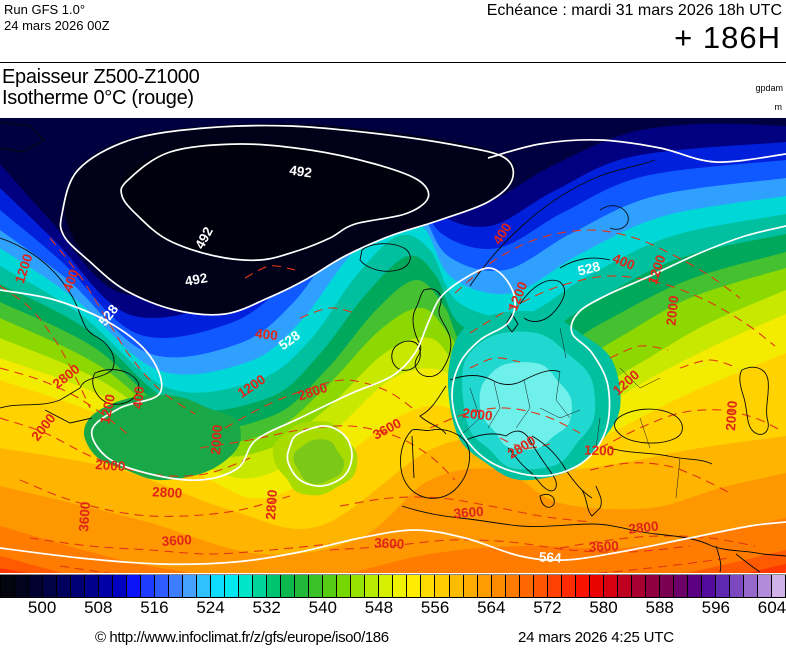 The height and width of the screenshot is (648, 786). Describe the element at coordinates (769, 88) in the screenshot. I see `unit-gpdam-label: gpdam` at that location.